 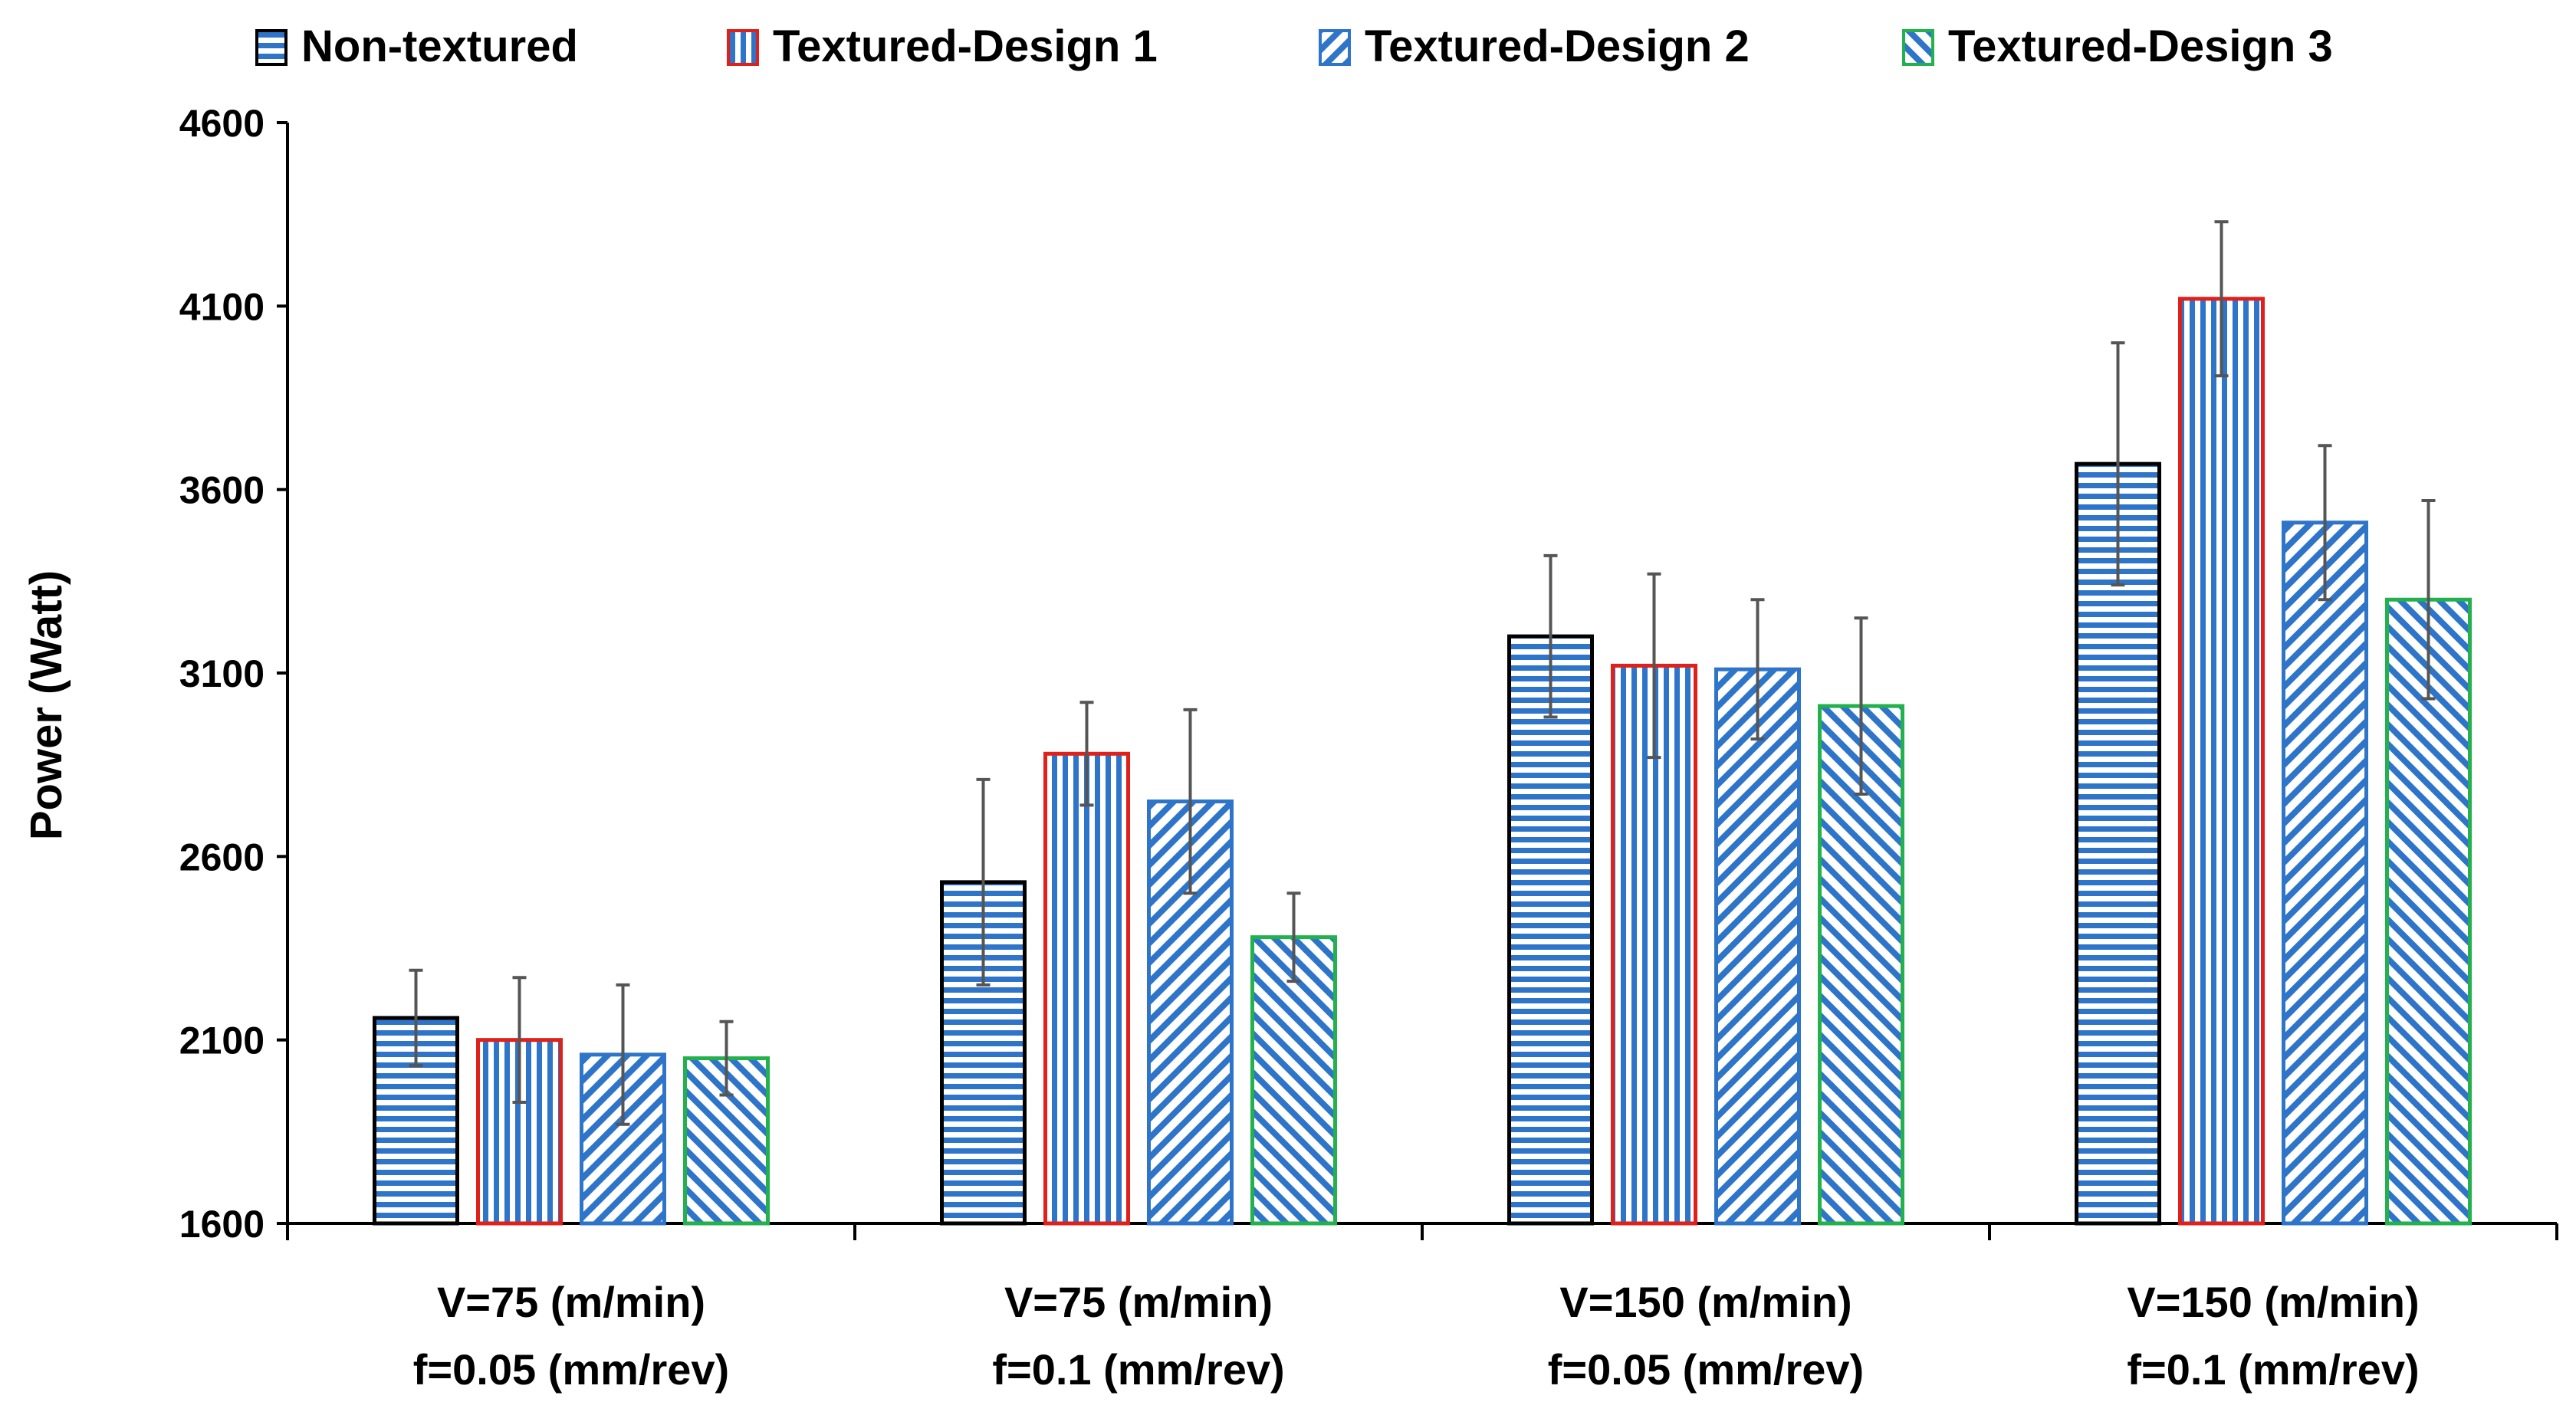 What do you see at coordinates (222, 1040) in the screenshot?
I see `y-tick-label: 2100` at bounding box center [222, 1040].